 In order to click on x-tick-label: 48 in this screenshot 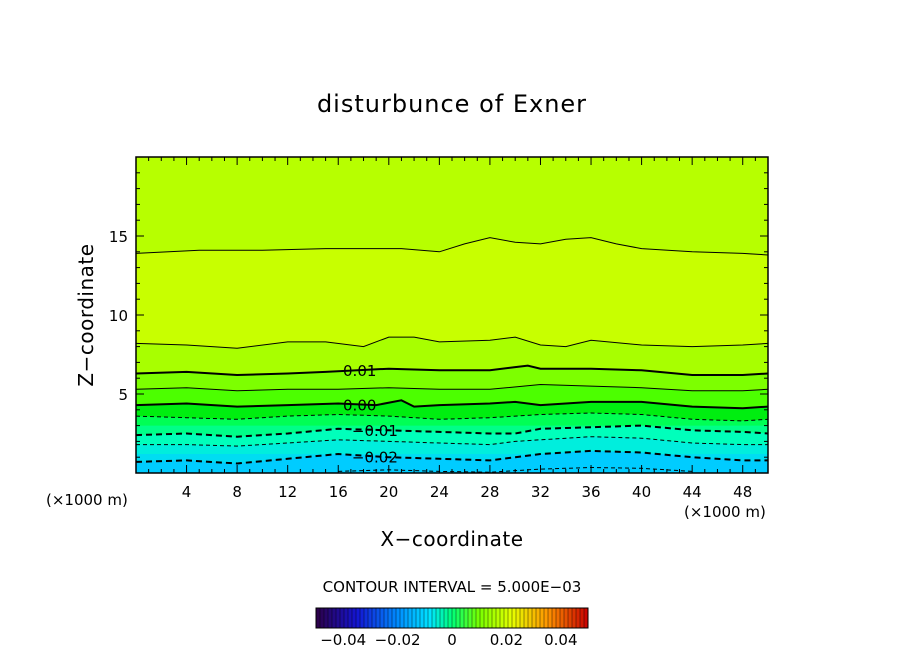, I will do `click(742, 492)`.